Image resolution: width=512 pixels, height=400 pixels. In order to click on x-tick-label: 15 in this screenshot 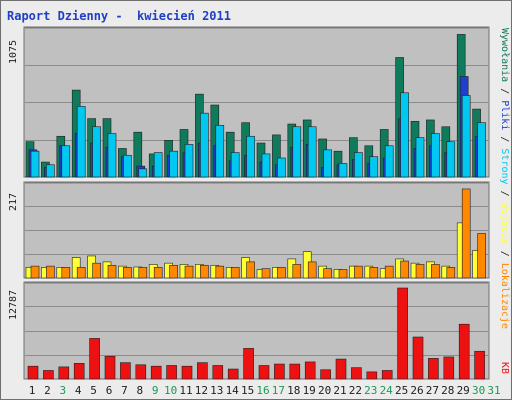, I will do `click(247, 390)`.